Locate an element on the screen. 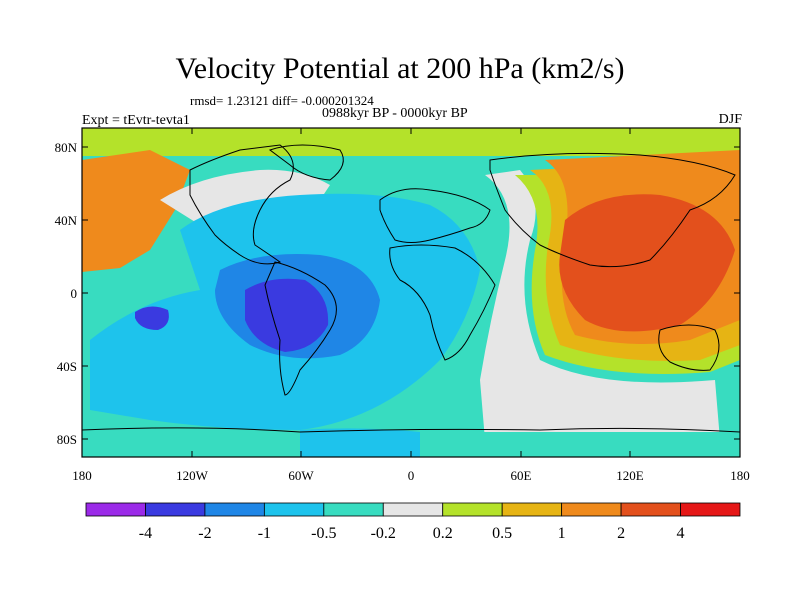 The image size is (800, 600). lon-label-60e: 60E is located at coordinates (521, 475).